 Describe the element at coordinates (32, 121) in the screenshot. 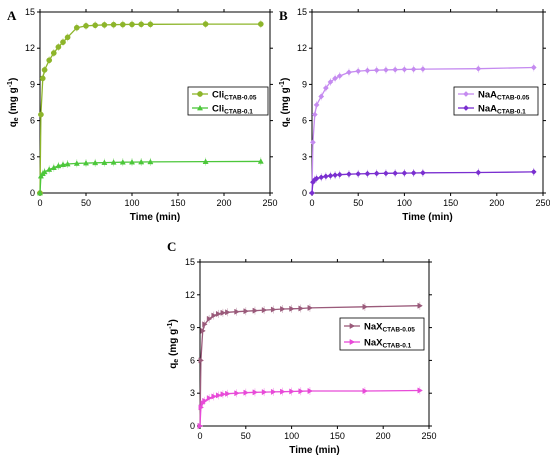

I see `y-tick-label: 6` at that location.